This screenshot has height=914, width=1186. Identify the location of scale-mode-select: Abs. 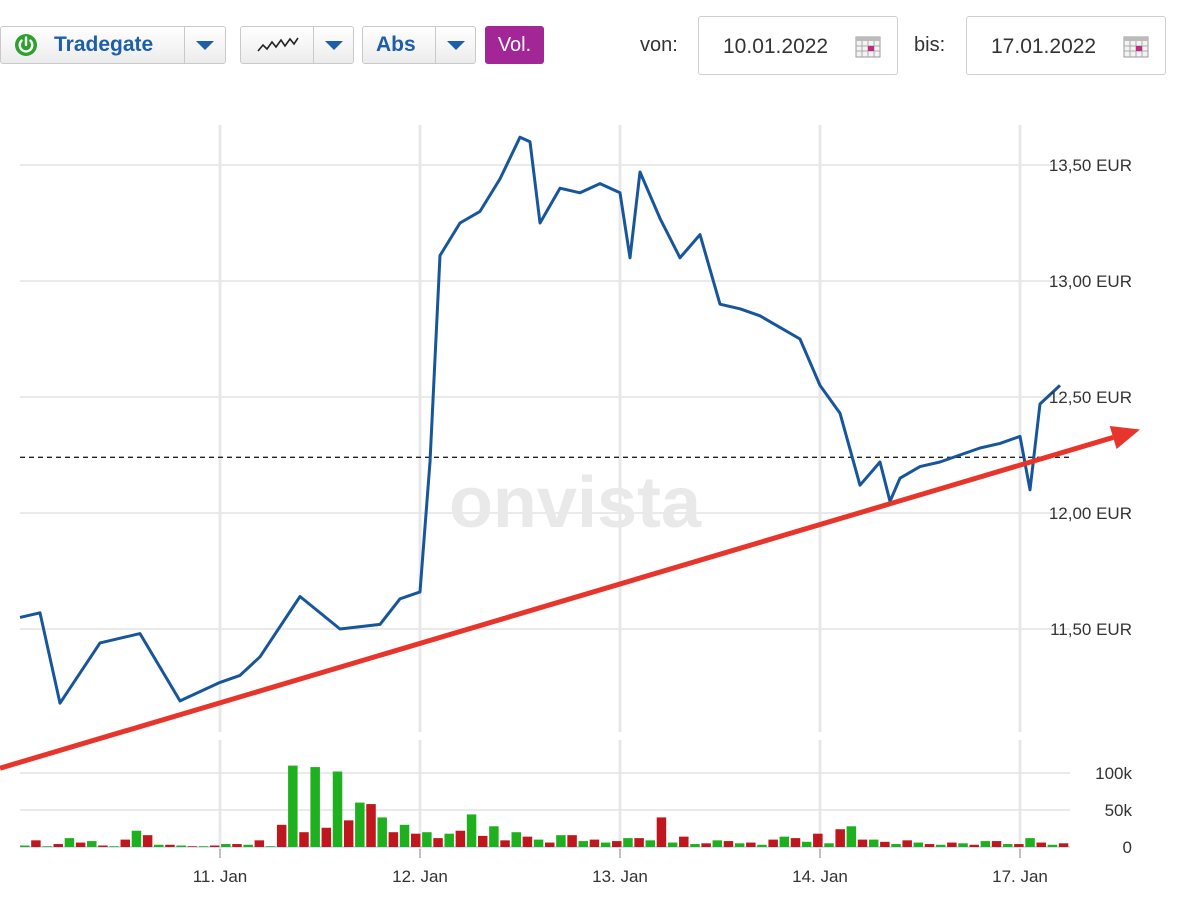
(419, 45).